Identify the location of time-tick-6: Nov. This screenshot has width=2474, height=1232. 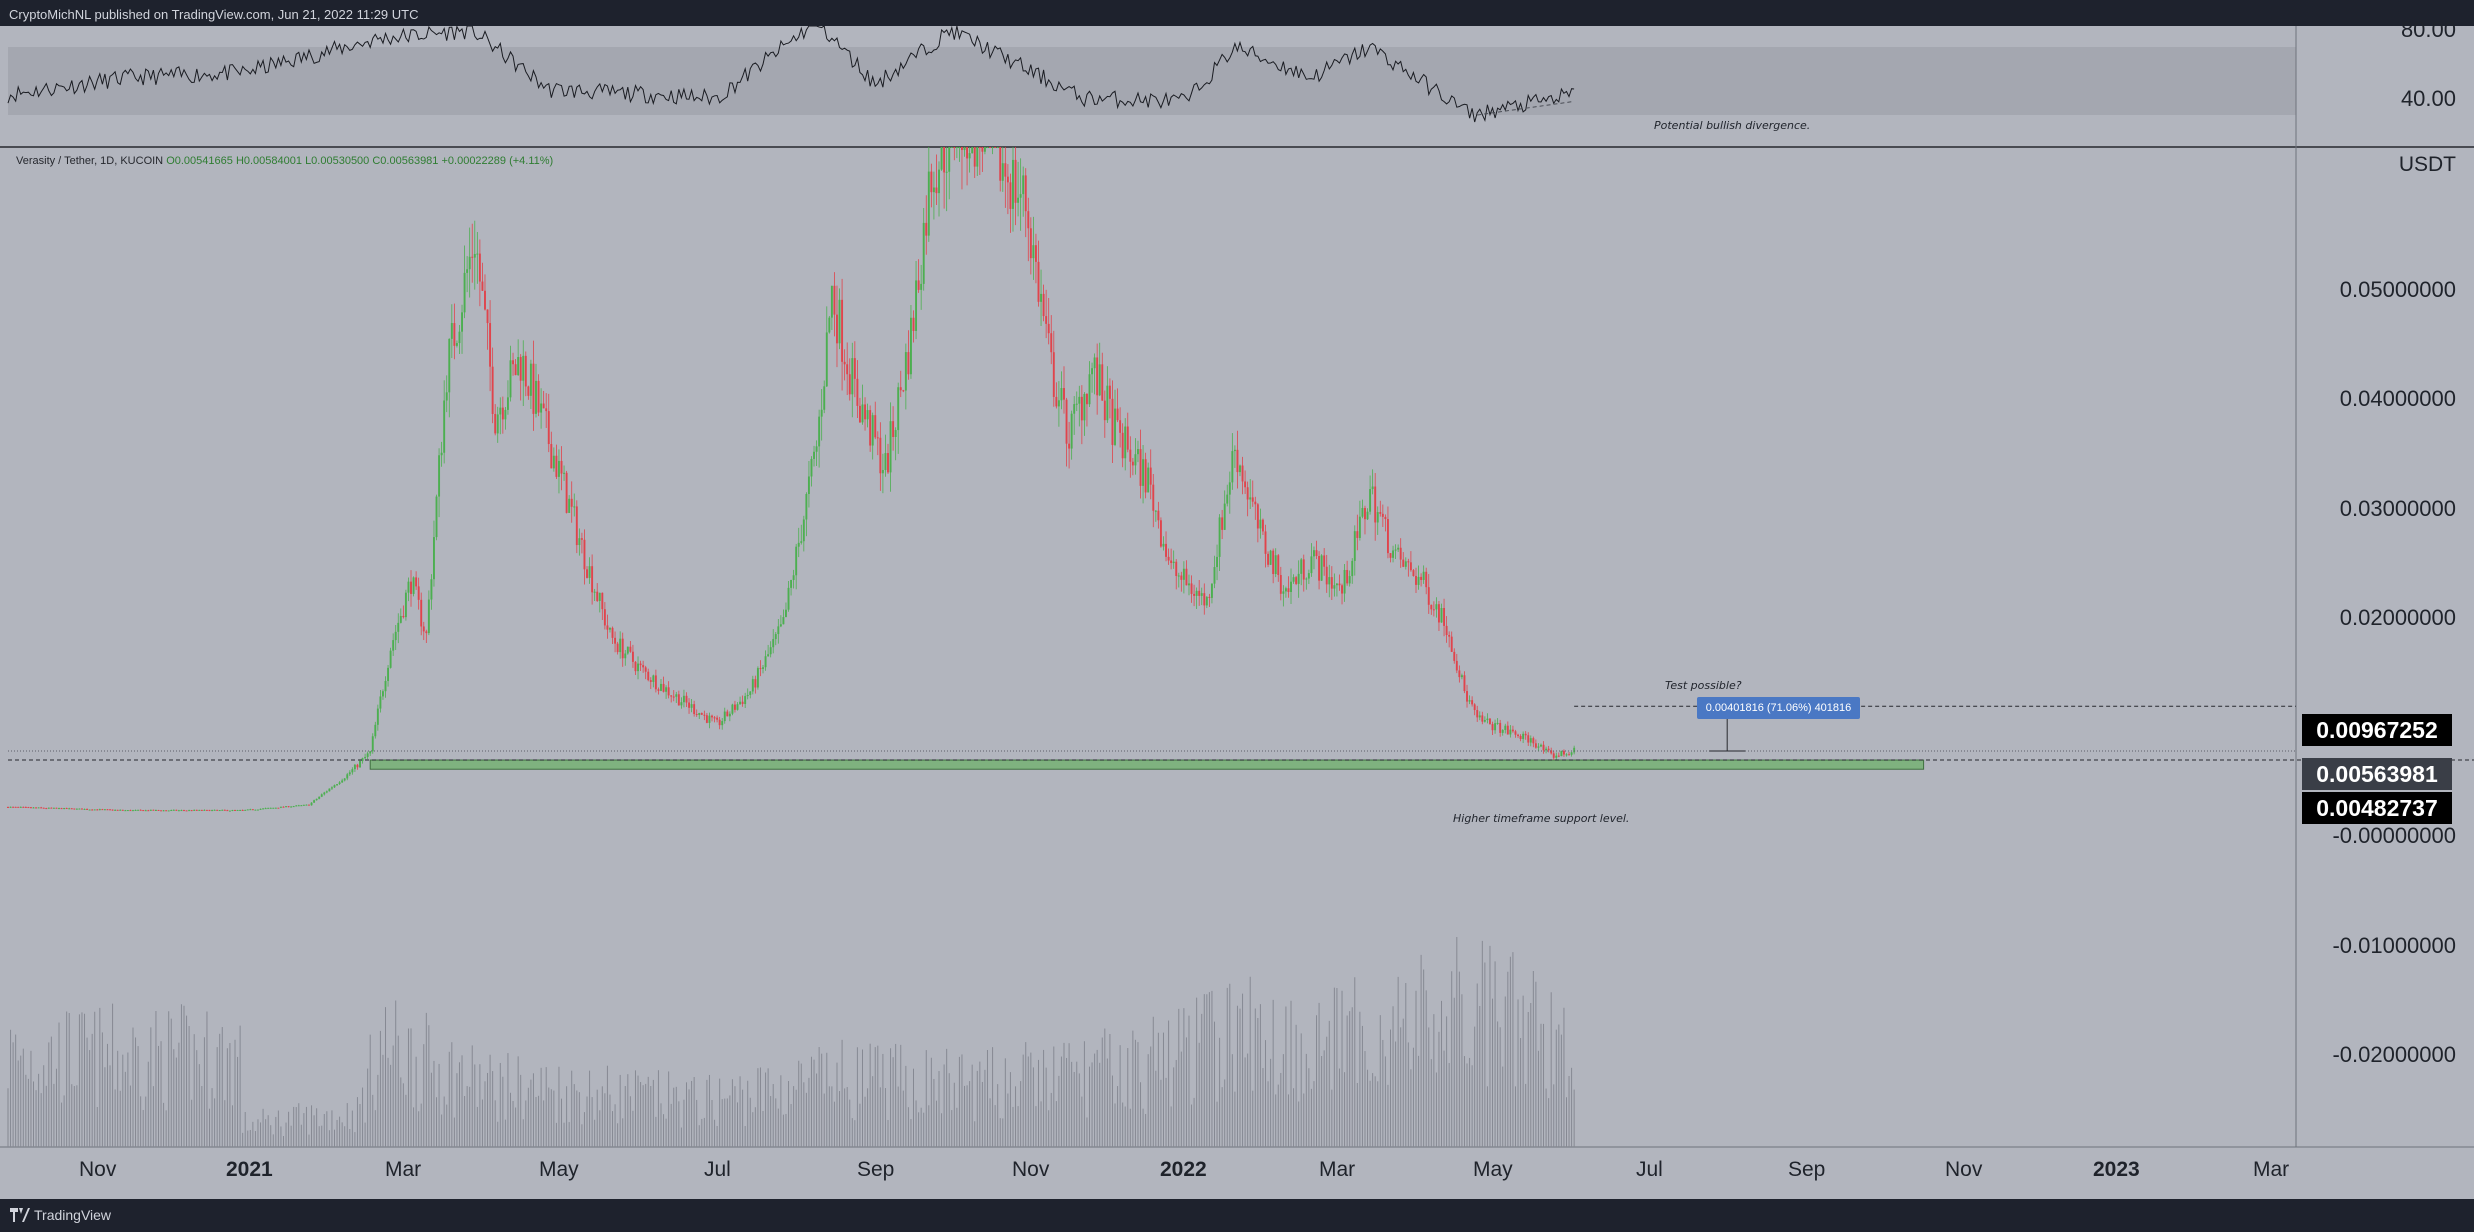
(1031, 1169).